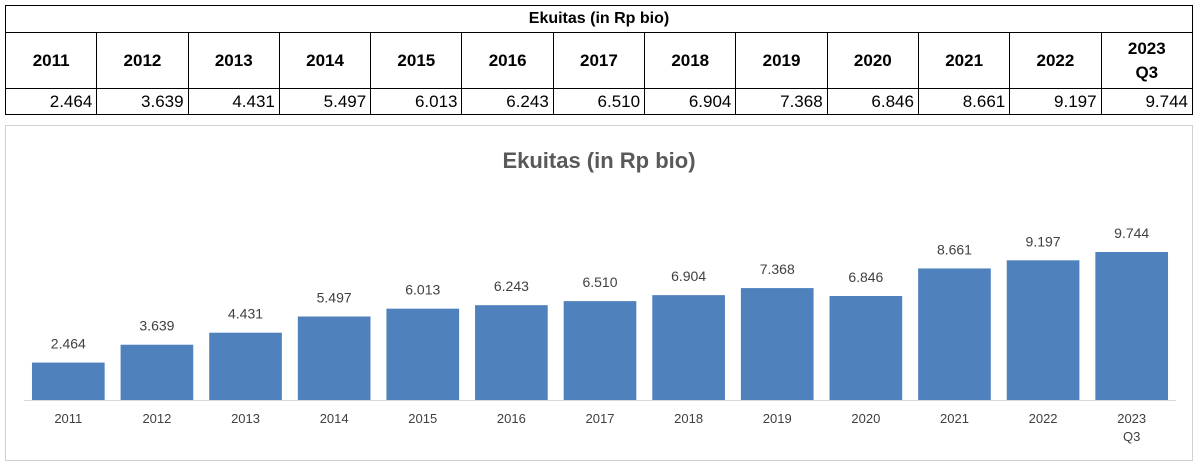 This screenshot has width=1200, height=468. I want to click on table-year-cell: 2022, so click(1055, 60).